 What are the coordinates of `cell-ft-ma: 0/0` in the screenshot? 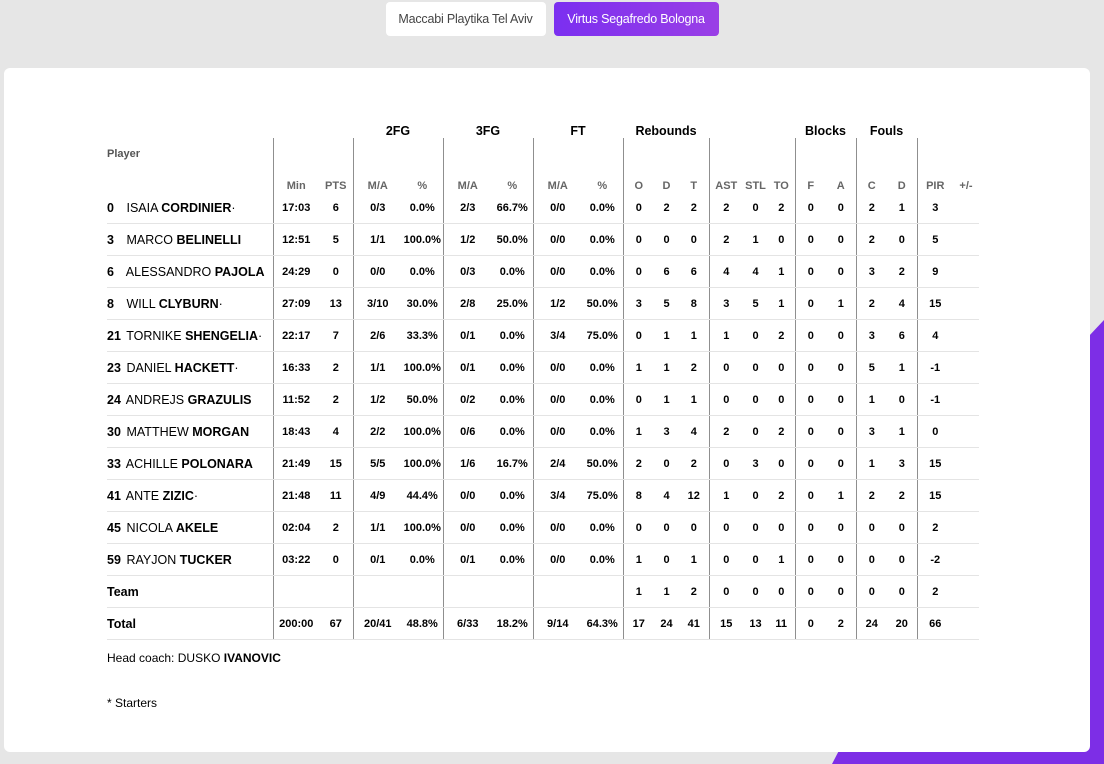 It's located at (557, 559).